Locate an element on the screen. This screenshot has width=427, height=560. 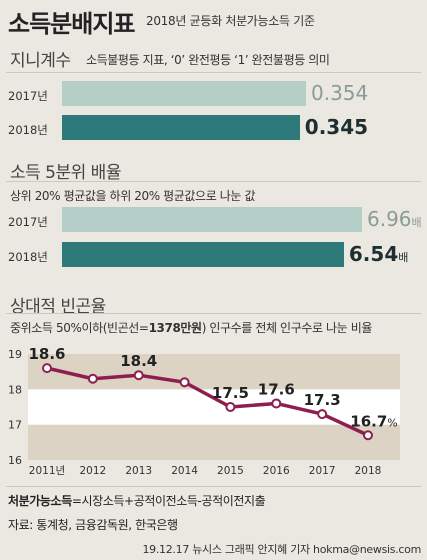
data-label: 18.4 is located at coordinates (138, 361).